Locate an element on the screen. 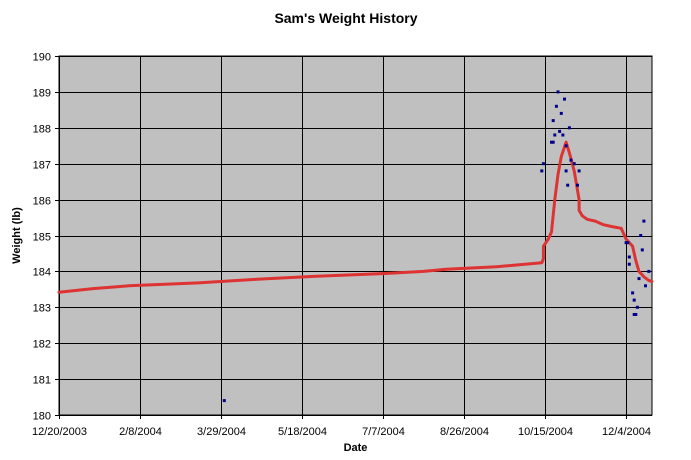  y-tick-label: 190 is located at coordinates (42, 58).